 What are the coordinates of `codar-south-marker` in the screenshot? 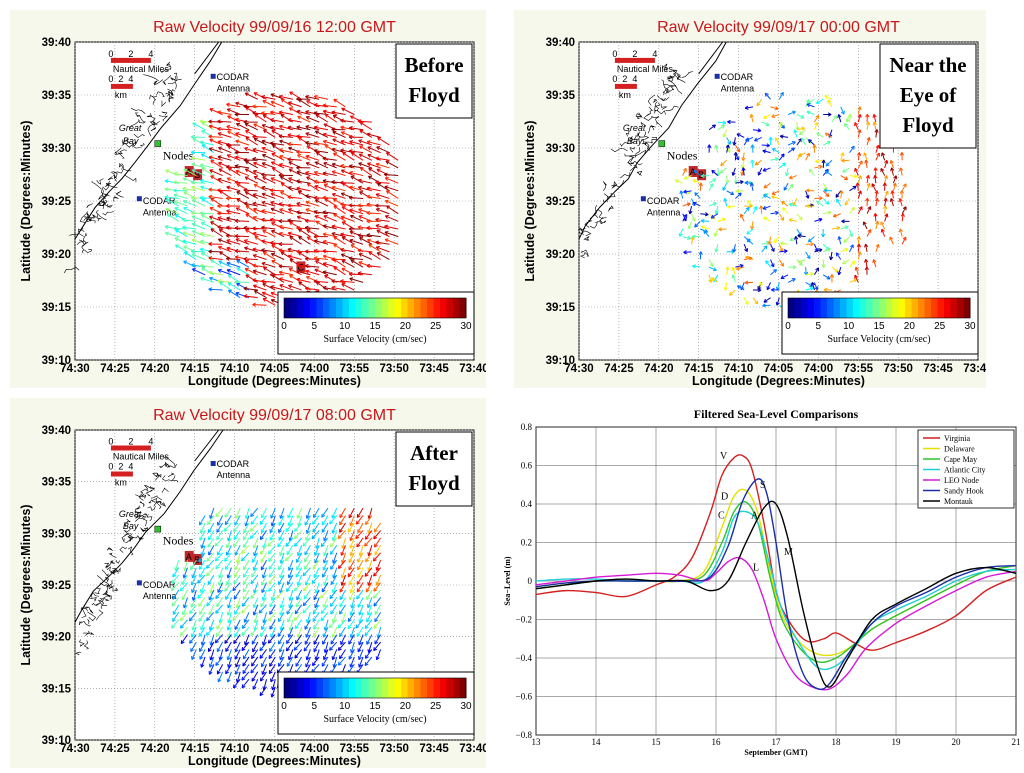 It's located at (643, 198).